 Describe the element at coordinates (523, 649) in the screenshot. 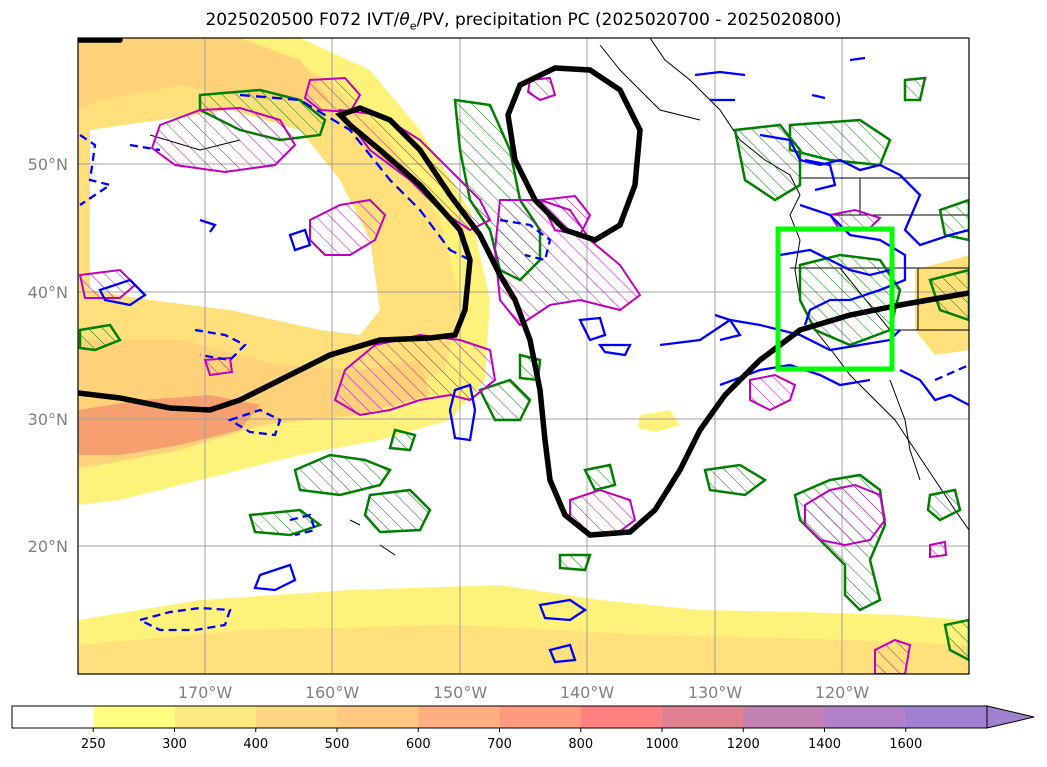

I see `ivt-band-south-inner` at that location.